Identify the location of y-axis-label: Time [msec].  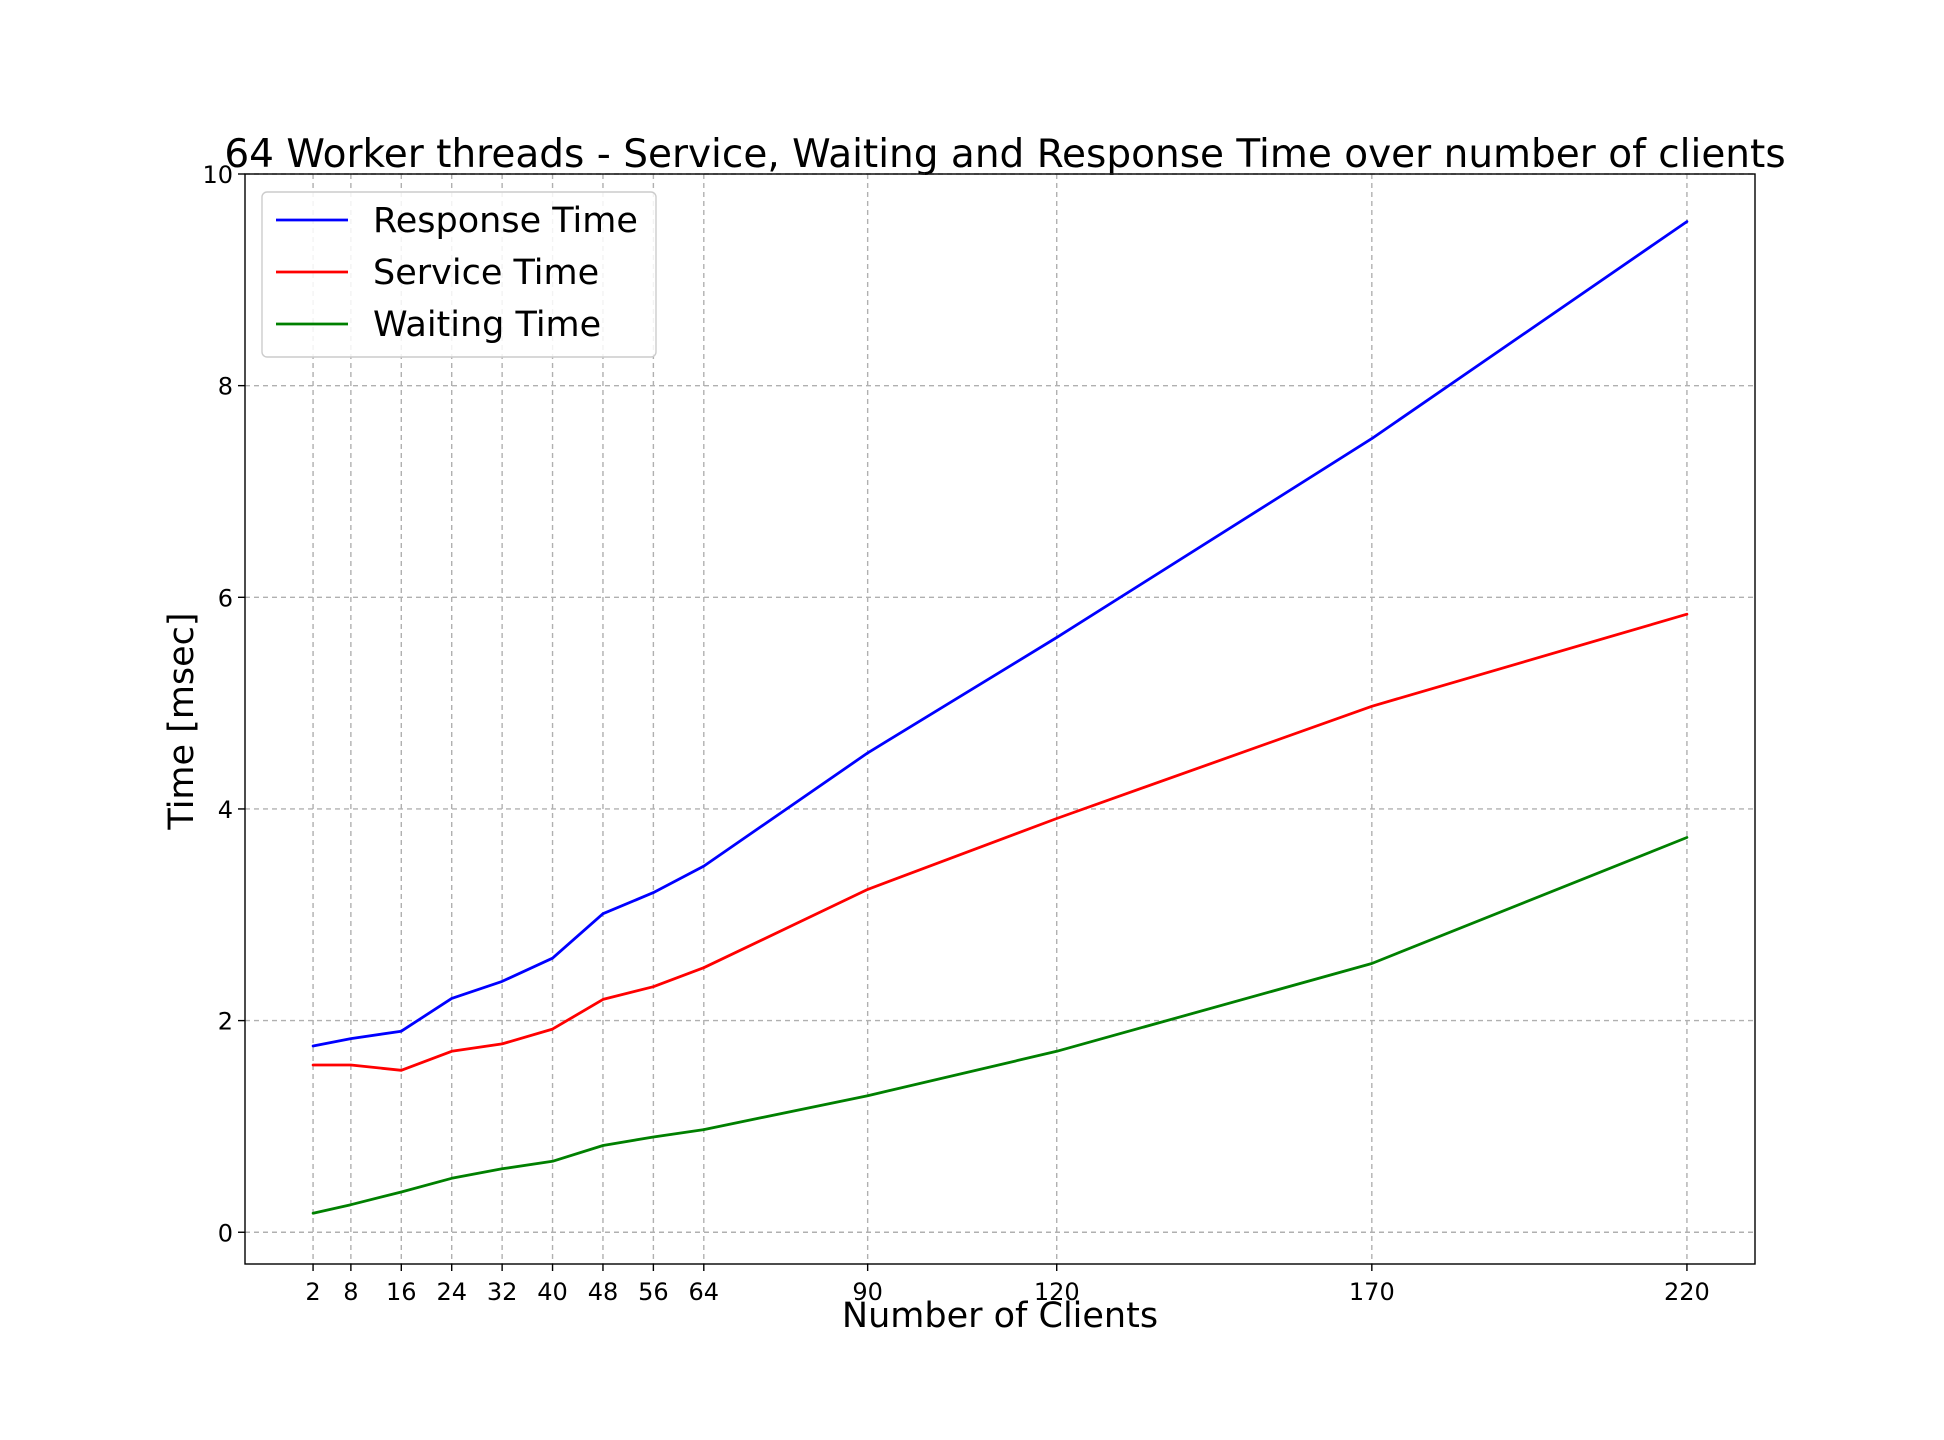
(182, 721).